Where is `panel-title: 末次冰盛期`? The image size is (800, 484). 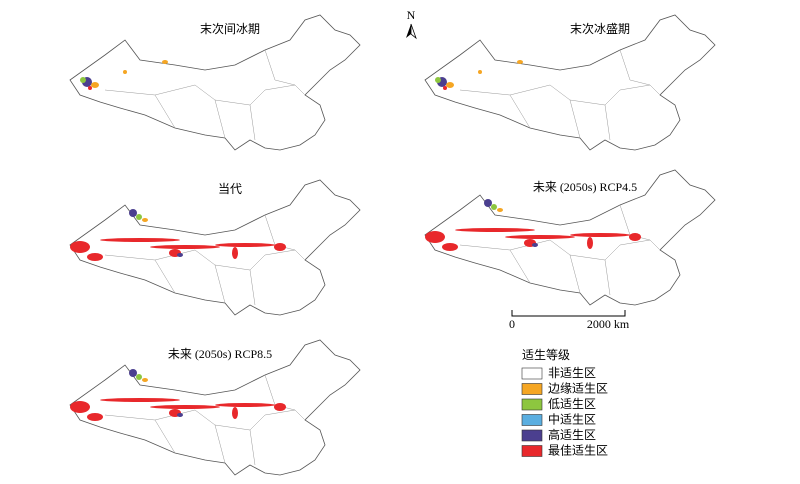 panel-title: 末次冰盛期 is located at coordinates (600, 28).